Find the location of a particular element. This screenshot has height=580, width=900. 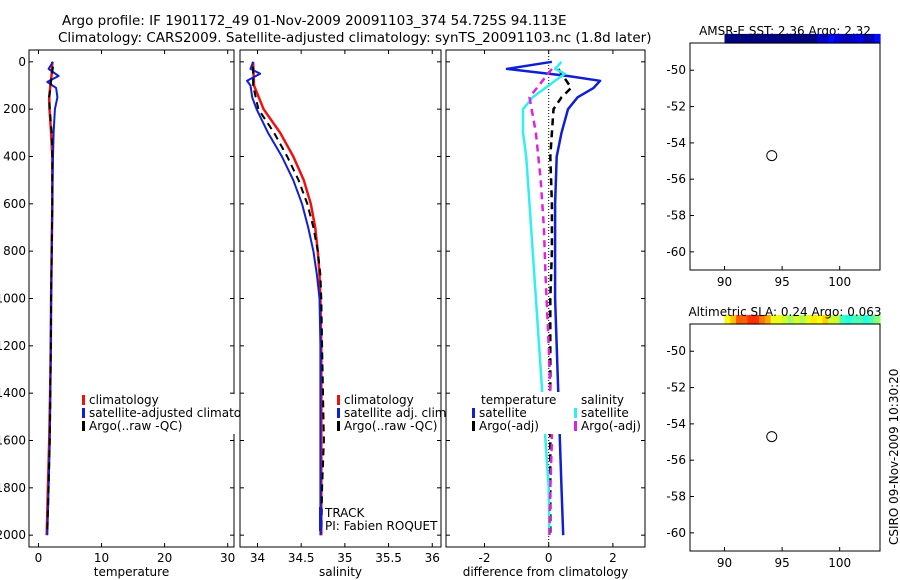

sla_map-y-tick-label: -60 is located at coordinates (676, 533).